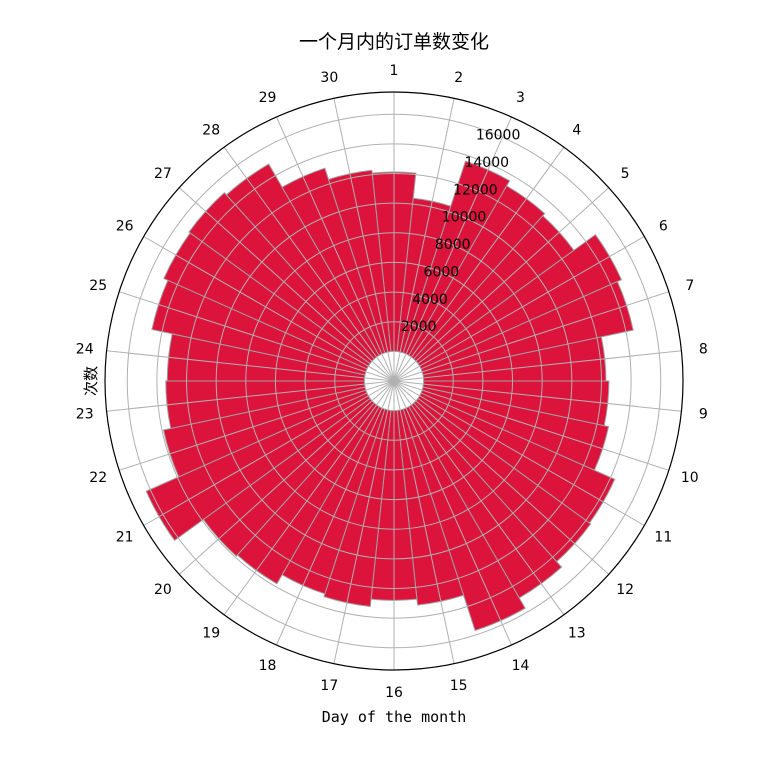 This screenshot has width=768, height=768. Describe the element at coordinates (394, 717) in the screenshot. I see `x-axis-label: Day of the month` at that location.